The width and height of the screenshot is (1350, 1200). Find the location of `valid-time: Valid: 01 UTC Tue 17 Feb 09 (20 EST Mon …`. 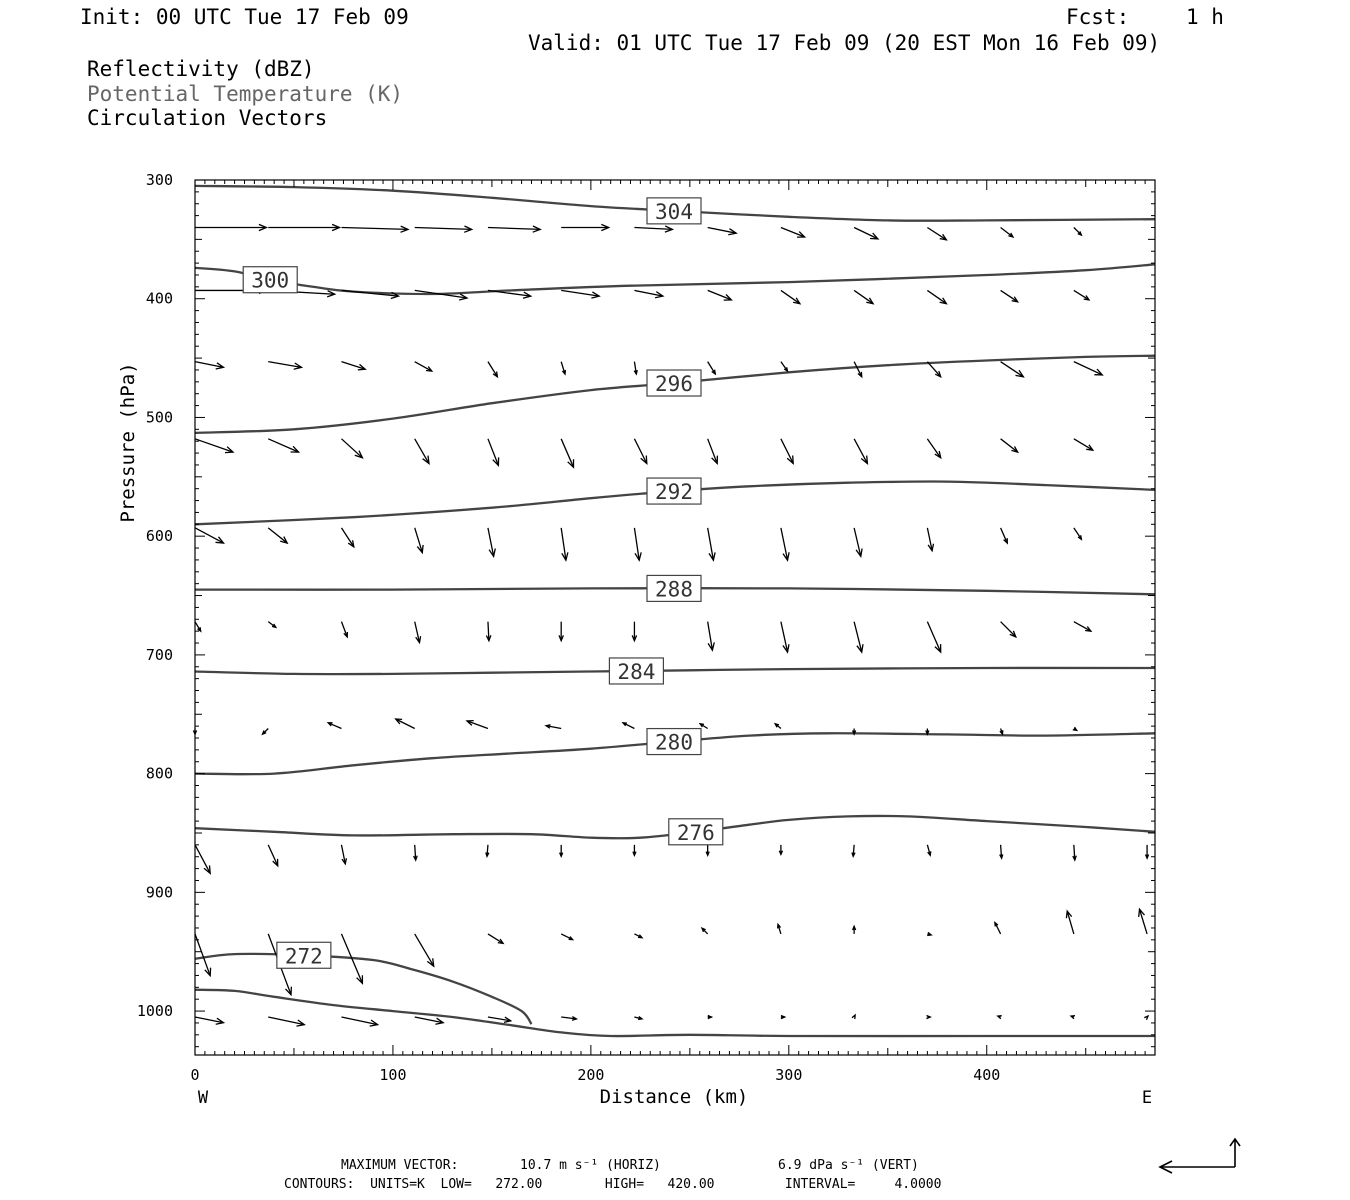

valid-time: Valid: 01 UTC Tue 17 Feb 09 (20 EST Mon … is located at coordinates (844, 43).